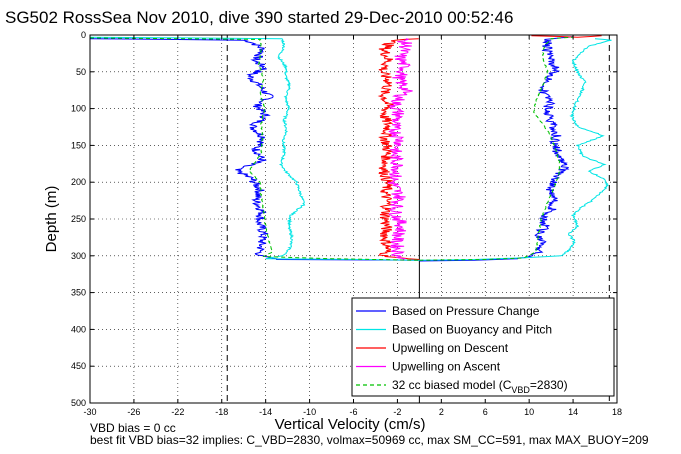  I want to click on y-tick-label: 400, so click(78, 329).